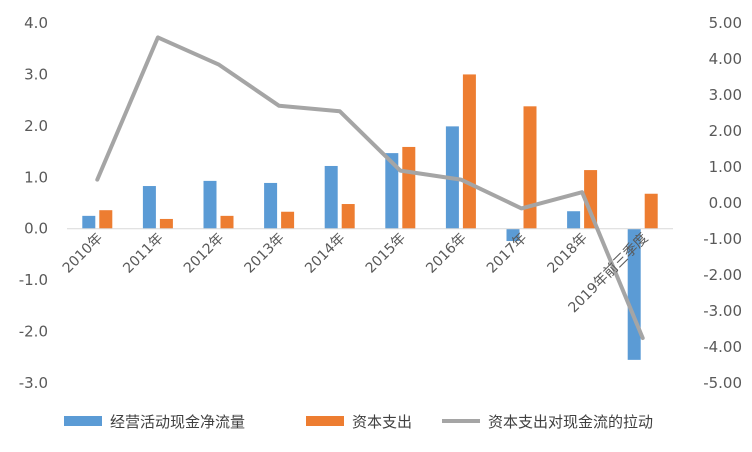 This screenshot has height=452, width=752. What do you see at coordinates (725, 203) in the screenshot?
I see `right-tick-label: 0.00` at bounding box center [725, 203].